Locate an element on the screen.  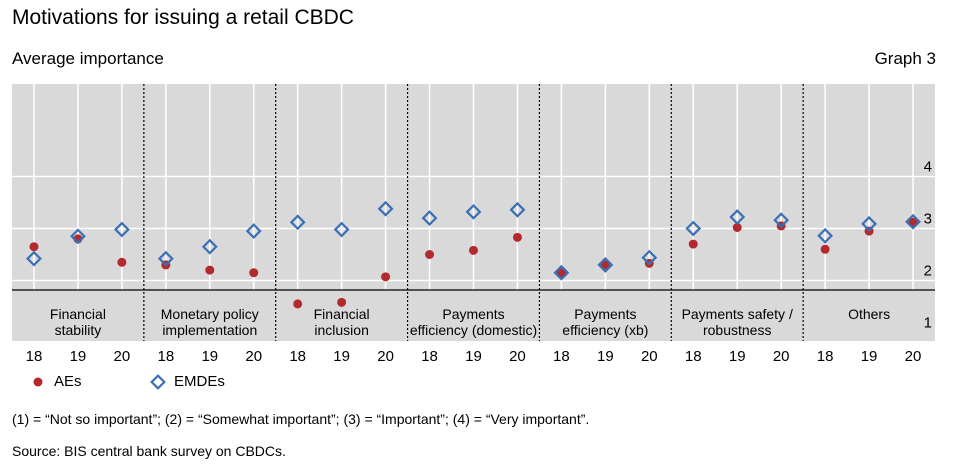
y-tick-label: 2 is located at coordinates (928, 271).